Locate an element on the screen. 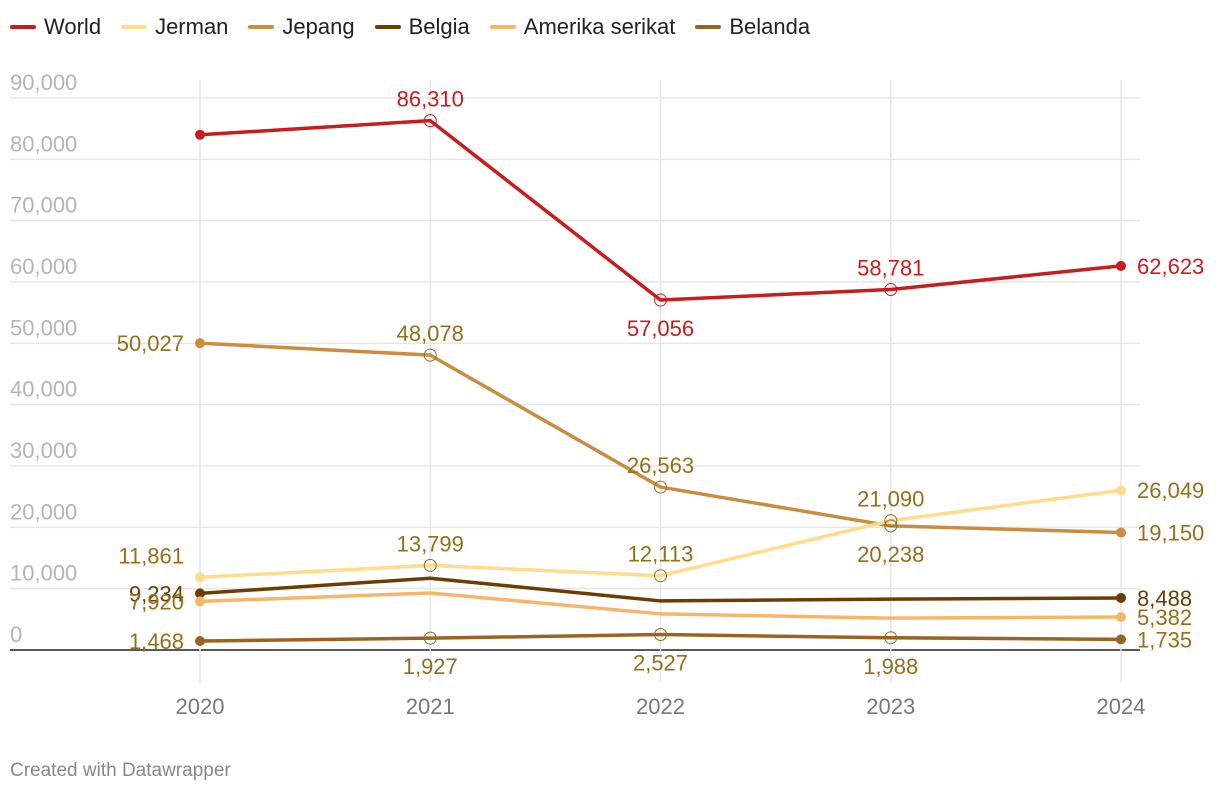 The height and width of the screenshot is (796, 1220). y-tick-label: 90,000 is located at coordinates (43, 82).